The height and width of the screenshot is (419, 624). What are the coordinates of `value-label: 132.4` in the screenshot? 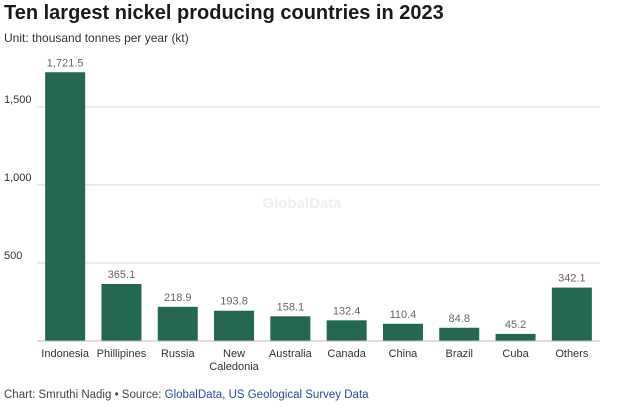 It's located at (347, 311).